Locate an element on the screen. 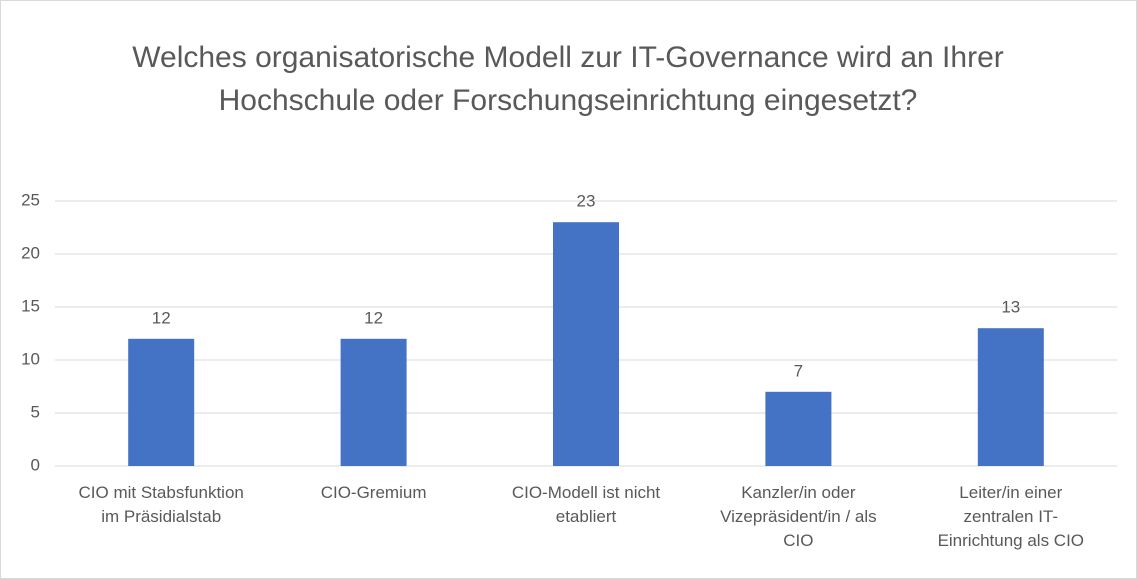 The image size is (1137, 579). x-tick-label: CIO-Modell ist nicht etabliert is located at coordinates (586, 504).